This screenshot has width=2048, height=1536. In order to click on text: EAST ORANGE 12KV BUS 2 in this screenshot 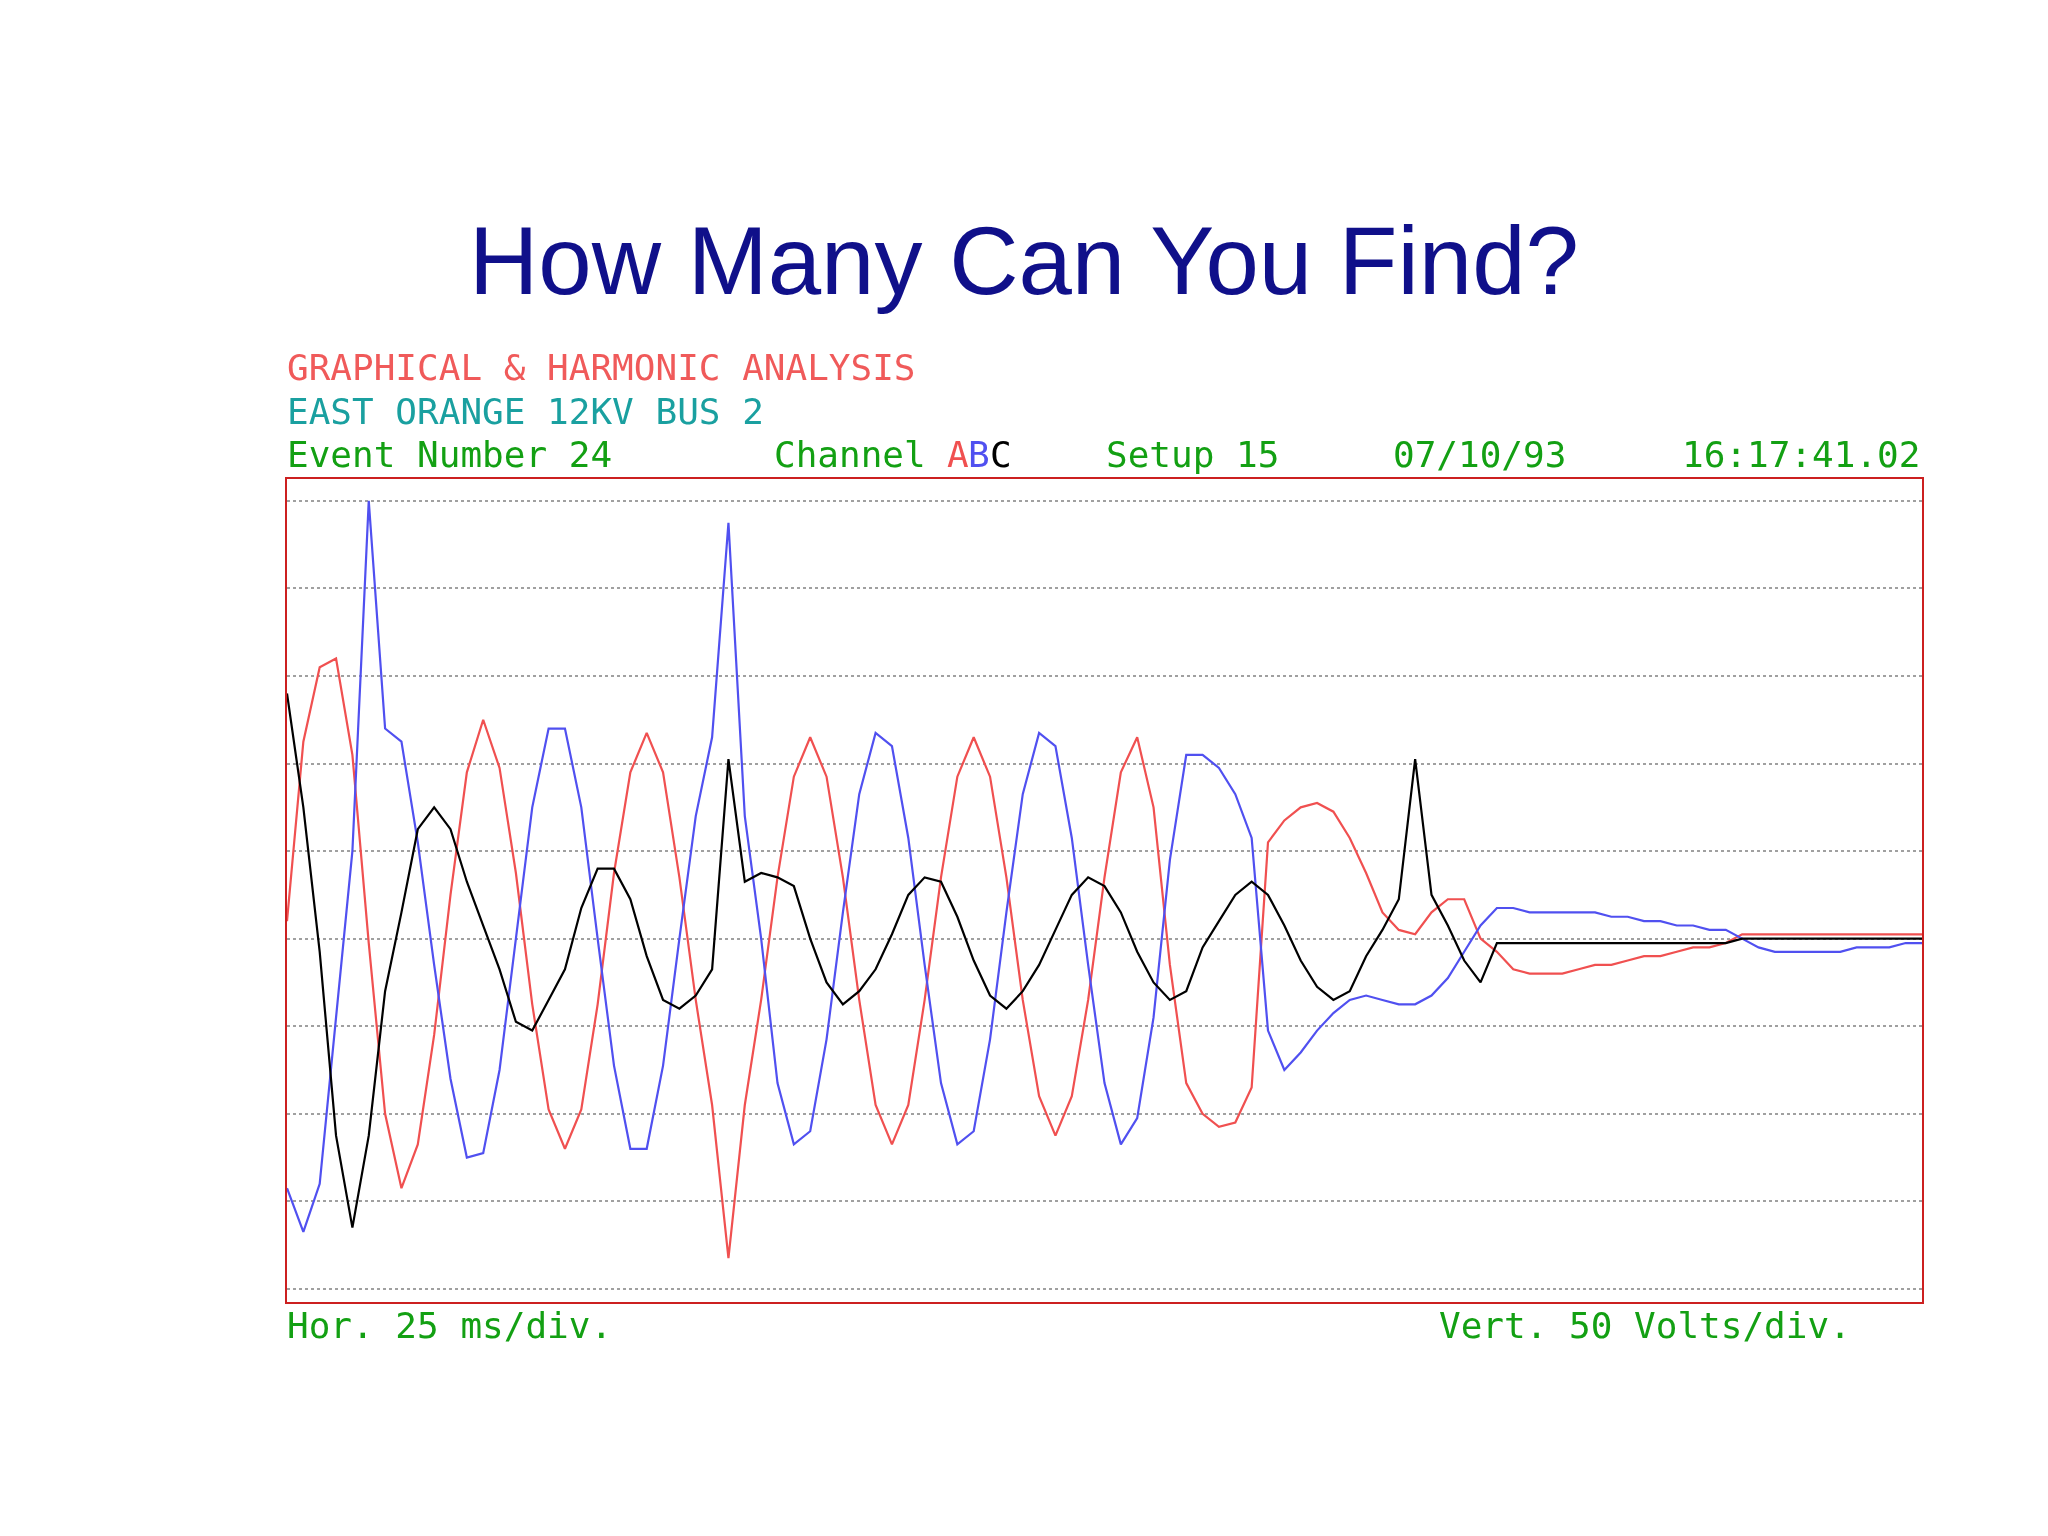, I will do `click(525, 411)`.